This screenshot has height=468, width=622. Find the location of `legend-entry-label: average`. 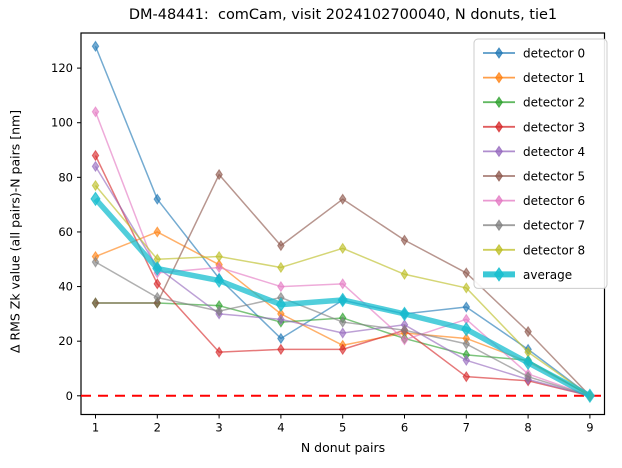

legend-entry-label: average is located at coordinates (547, 275).